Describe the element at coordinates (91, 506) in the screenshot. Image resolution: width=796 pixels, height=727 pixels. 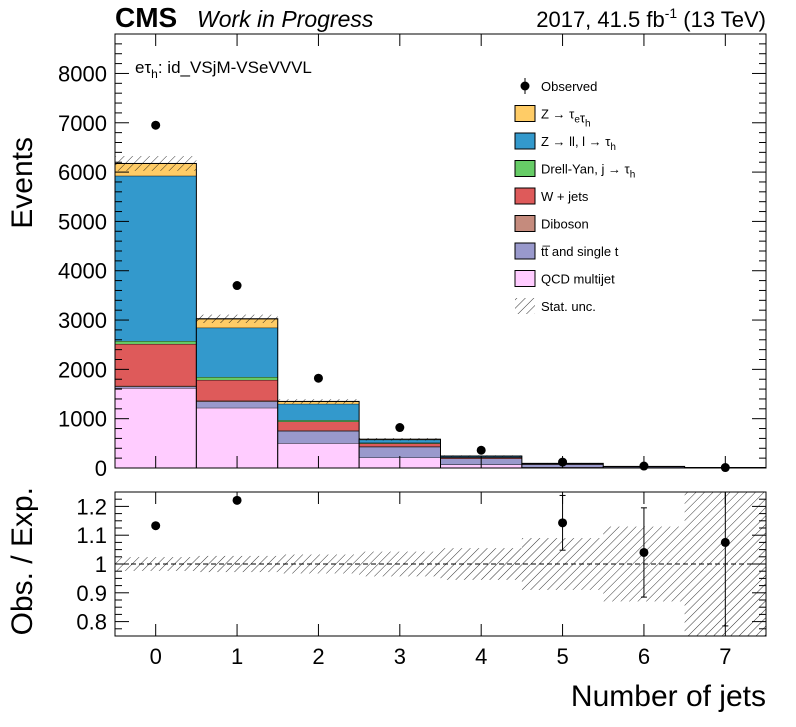
I see `ratio-y-tick-label-4: 1.2` at that location.